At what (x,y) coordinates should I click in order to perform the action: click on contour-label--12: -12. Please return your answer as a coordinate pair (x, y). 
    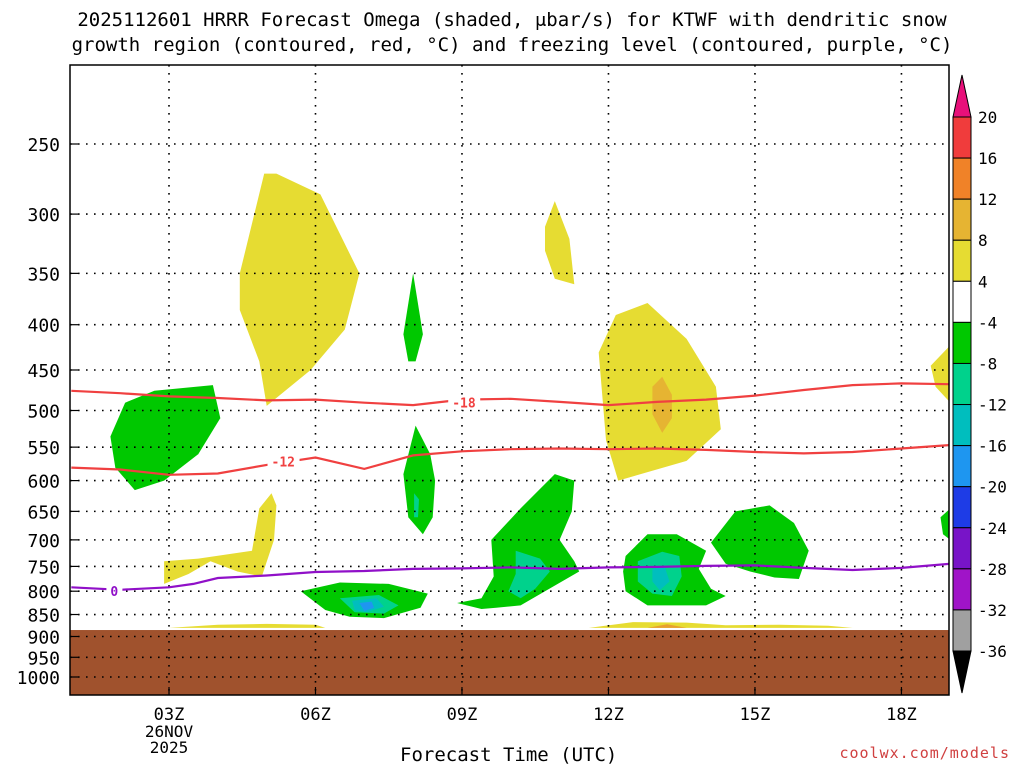
    Looking at the image, I should click on (283, 463).